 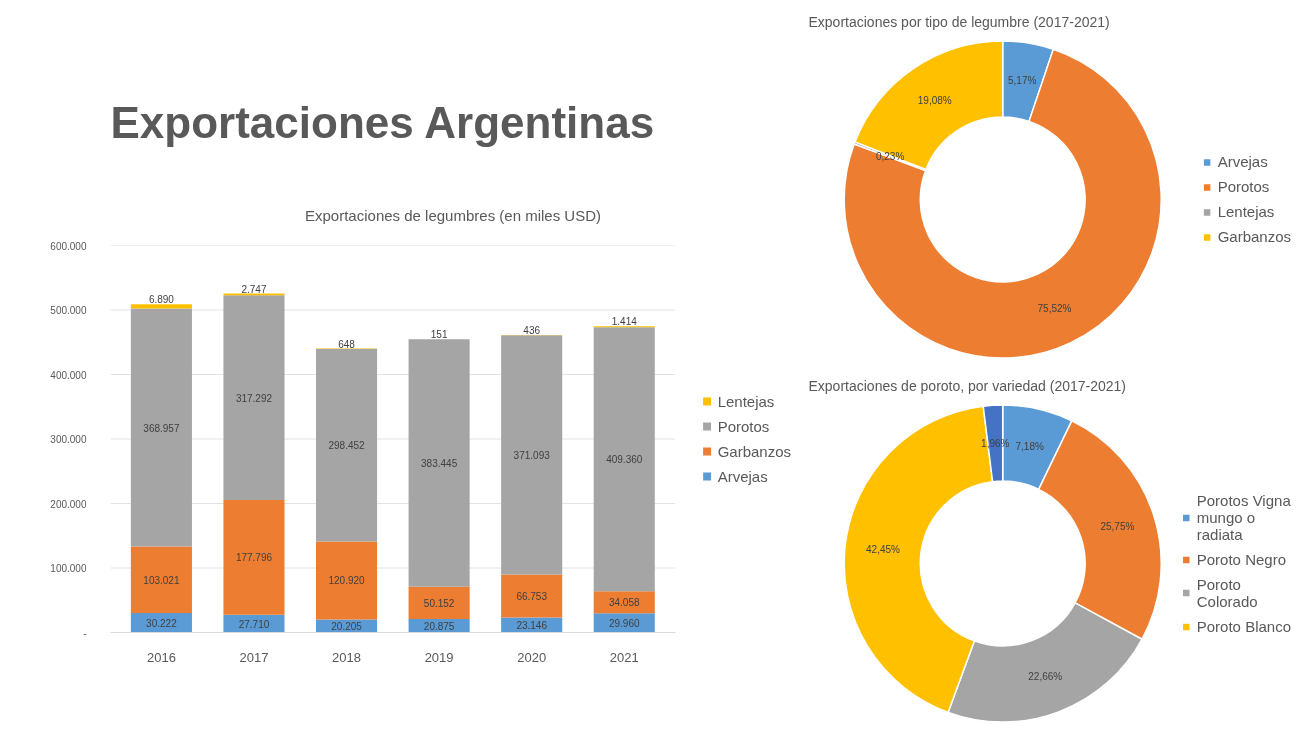 What do you see at coordinates (959, 21) in the screenshot?
I see `chart-title: Exportaciones por tipo de legumbre (2017-2021)` at bounding box center [959, 21].